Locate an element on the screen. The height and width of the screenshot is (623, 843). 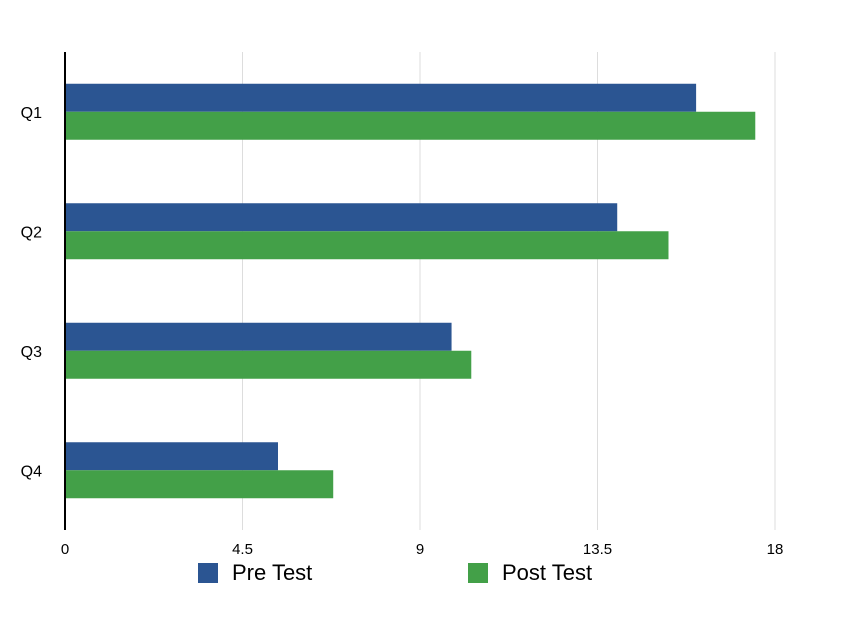
bar-q1-pre-test is located at coordinates (381, 97).